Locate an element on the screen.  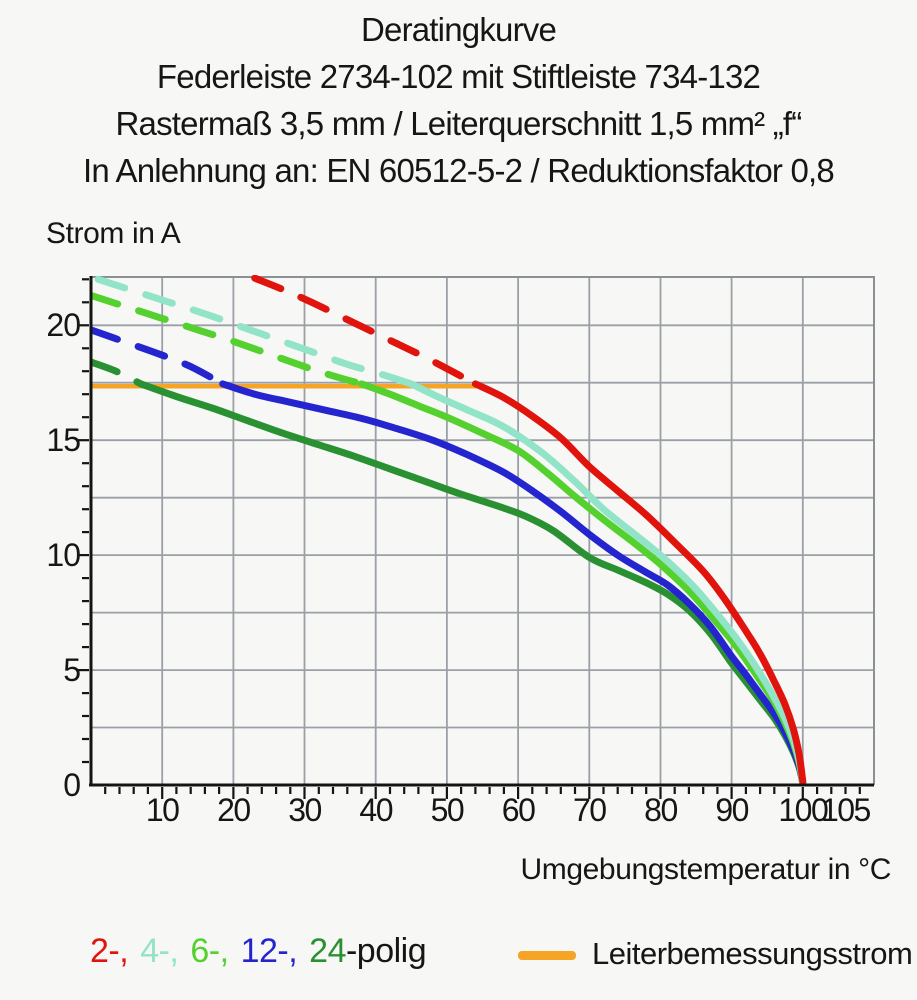
curve-2-polig is located at coordinates (639, 583).